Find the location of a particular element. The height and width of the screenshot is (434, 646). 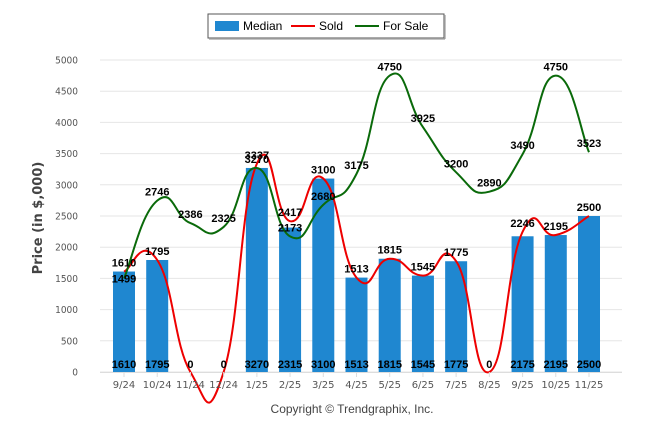

median-data-label: 1815 is located at coordinates (389, 365).